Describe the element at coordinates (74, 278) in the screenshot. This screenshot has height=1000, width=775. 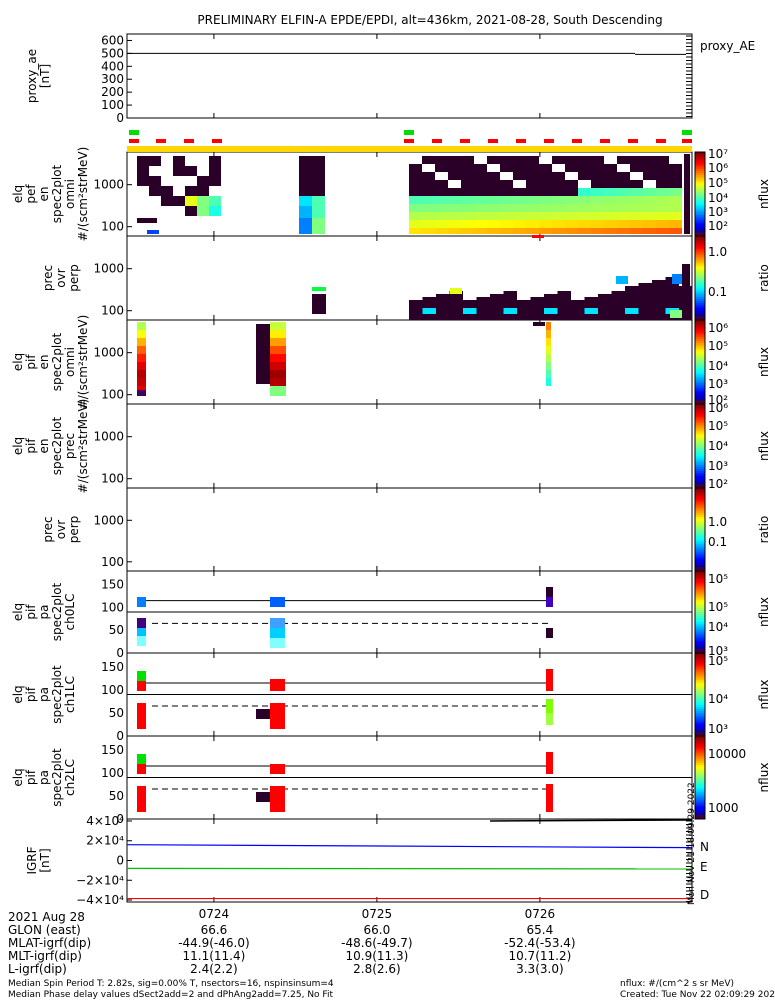
I see `ylabel-epde_ratio-2: perp` at that location.